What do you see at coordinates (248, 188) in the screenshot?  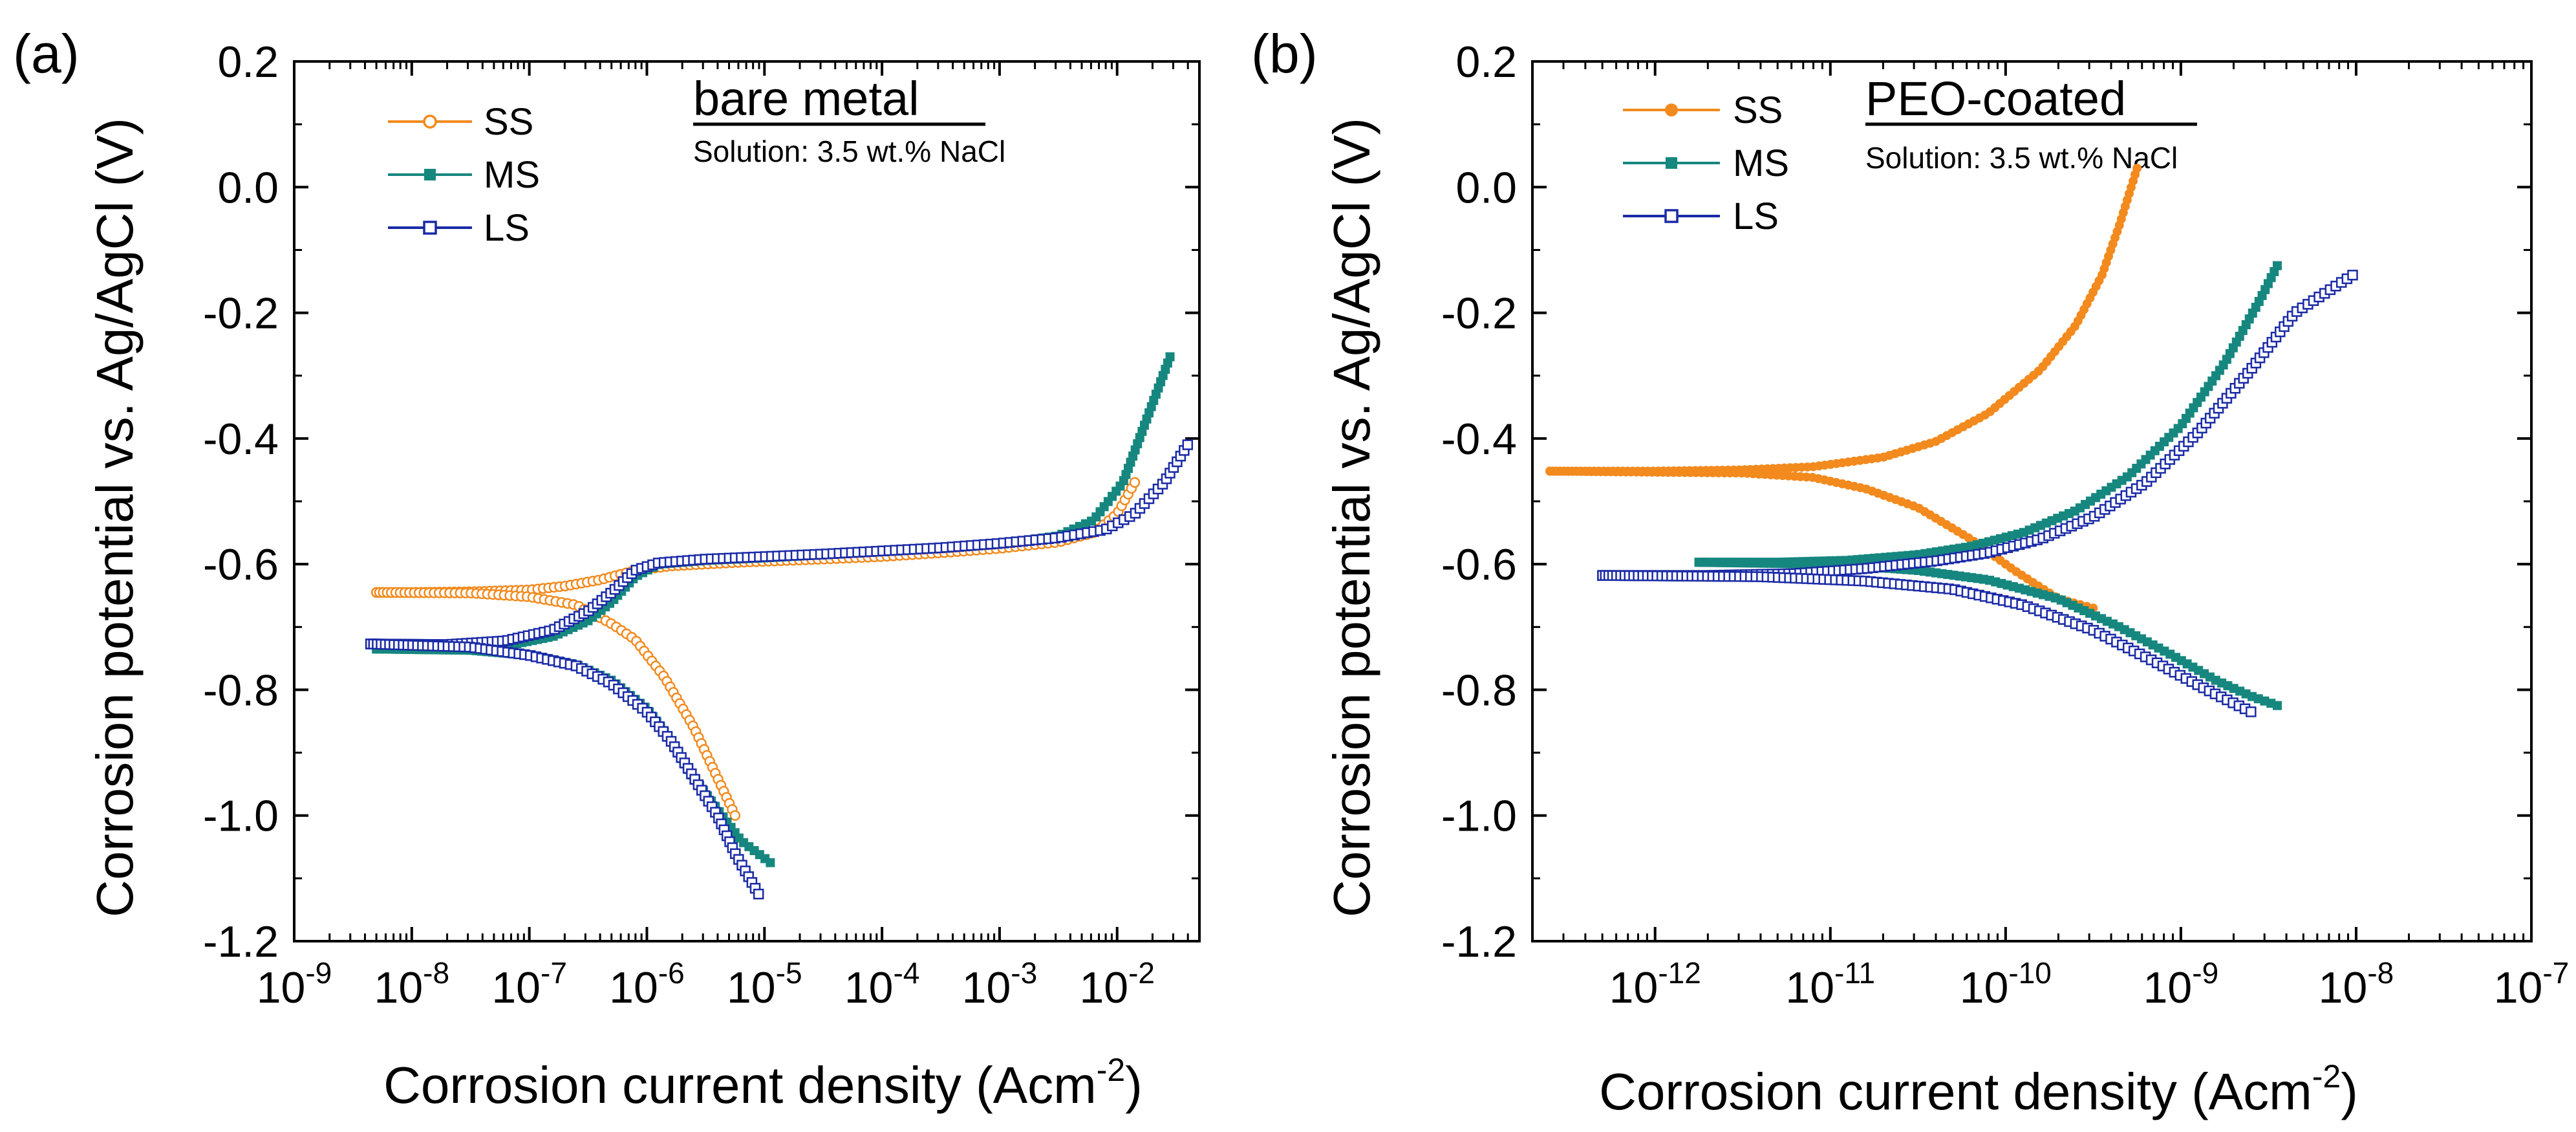 I see `panel-a-y-tick-label: 0.0` at bounding box center [248, 188].